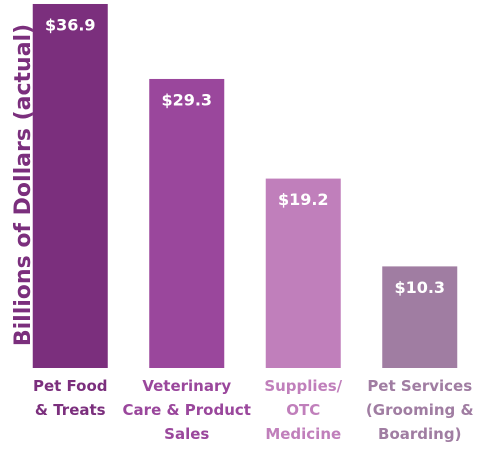 The image size is (477, 449). What do you see at coordinates (186, 410) in the screenshot?
I see `x-tick-label: Veterinary Care & Product Sales` at bounding box center [186, 410].